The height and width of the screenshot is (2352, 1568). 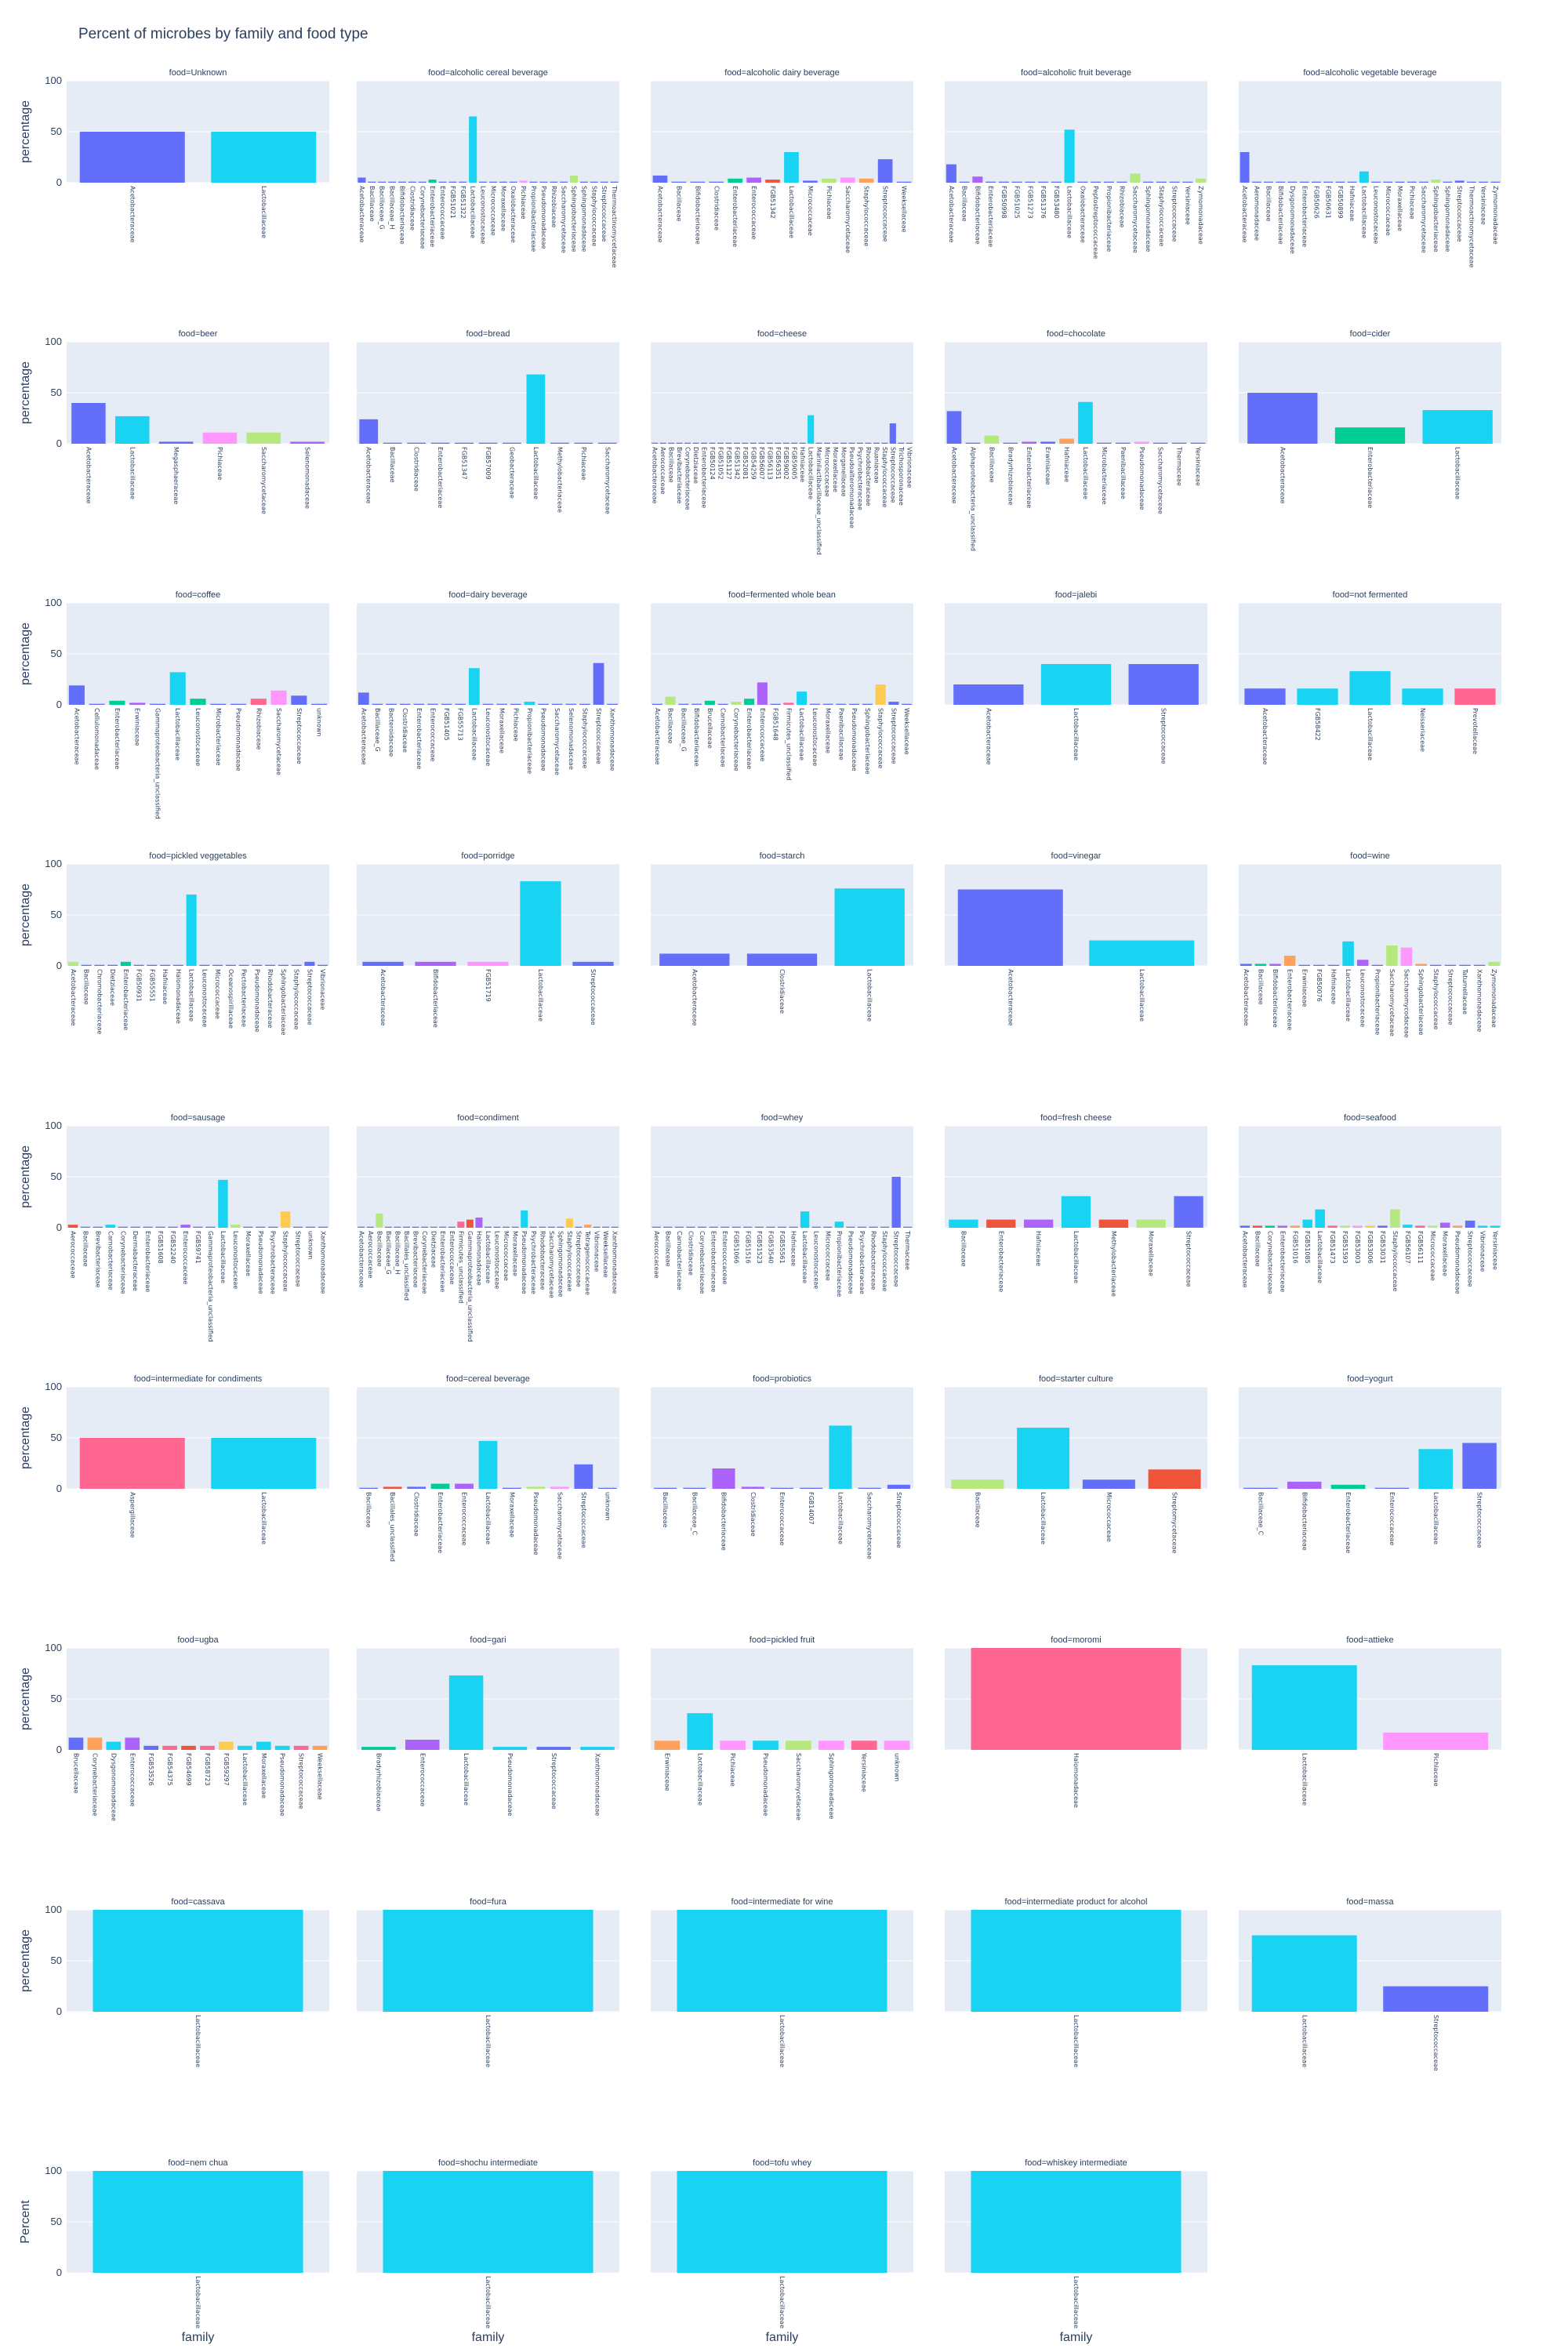 I want to click on x-tick-label: Pectobacteriaceae, so click(x=244, y=998).